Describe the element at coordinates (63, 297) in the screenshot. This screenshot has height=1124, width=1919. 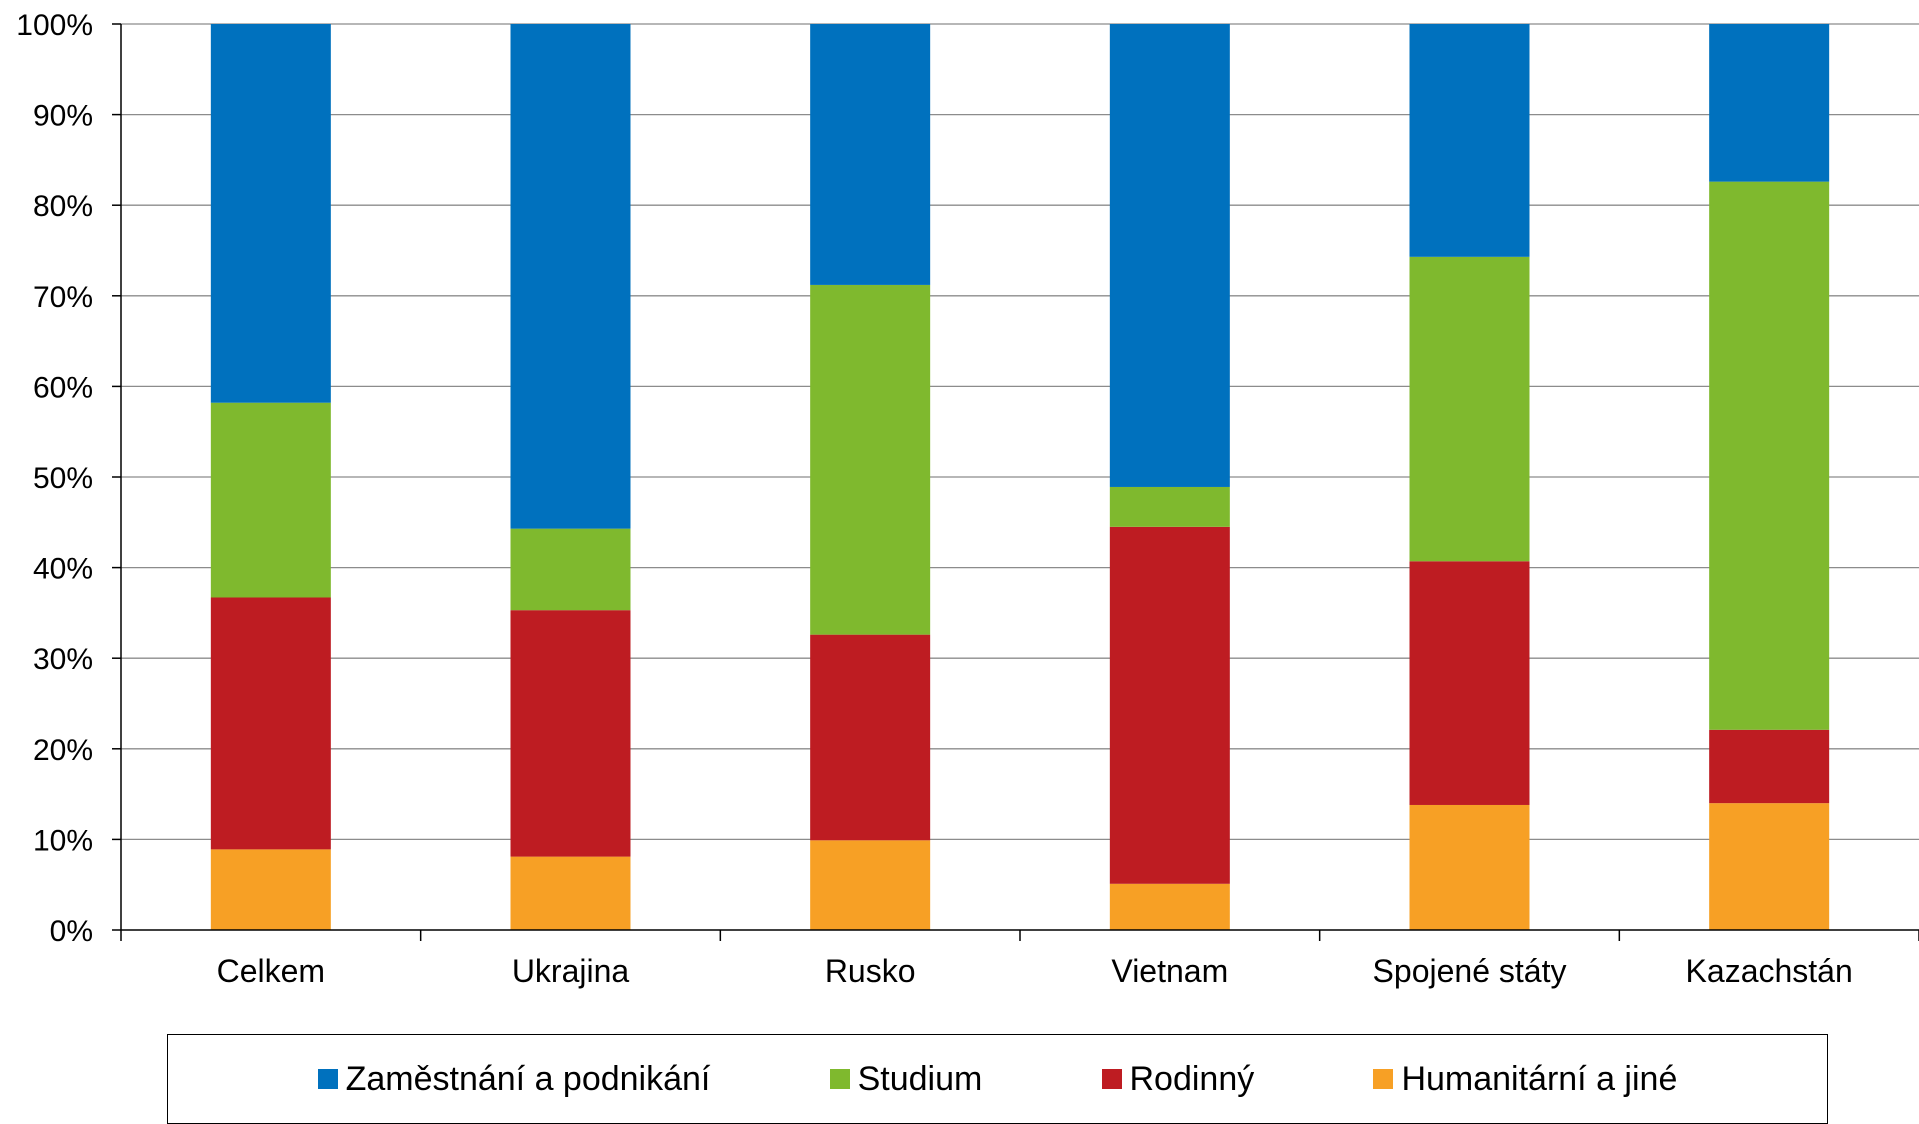
I see `y-tick-label: 70%` at that location.